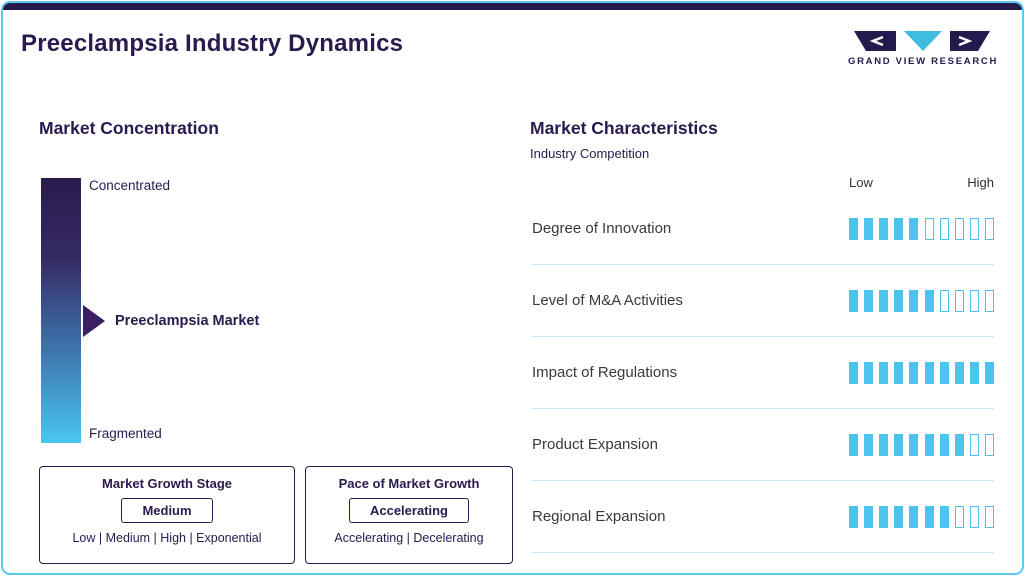 This screenshot has height=577, width=1025. What do you see at coordinates (624, 128) in the screenshot?
I see `market-characteristics-heading: Market Characteristics` at bounding box center [624, 128].